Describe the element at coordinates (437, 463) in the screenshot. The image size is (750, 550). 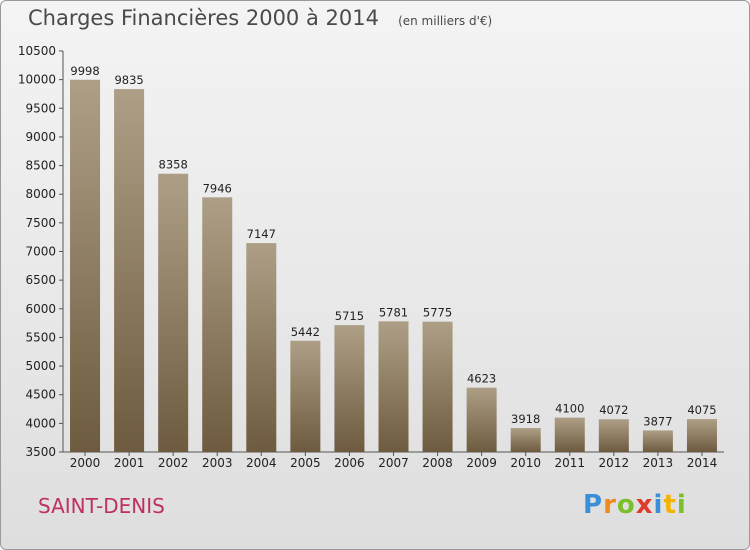
I see `x-tick-label: 2008` at that location.